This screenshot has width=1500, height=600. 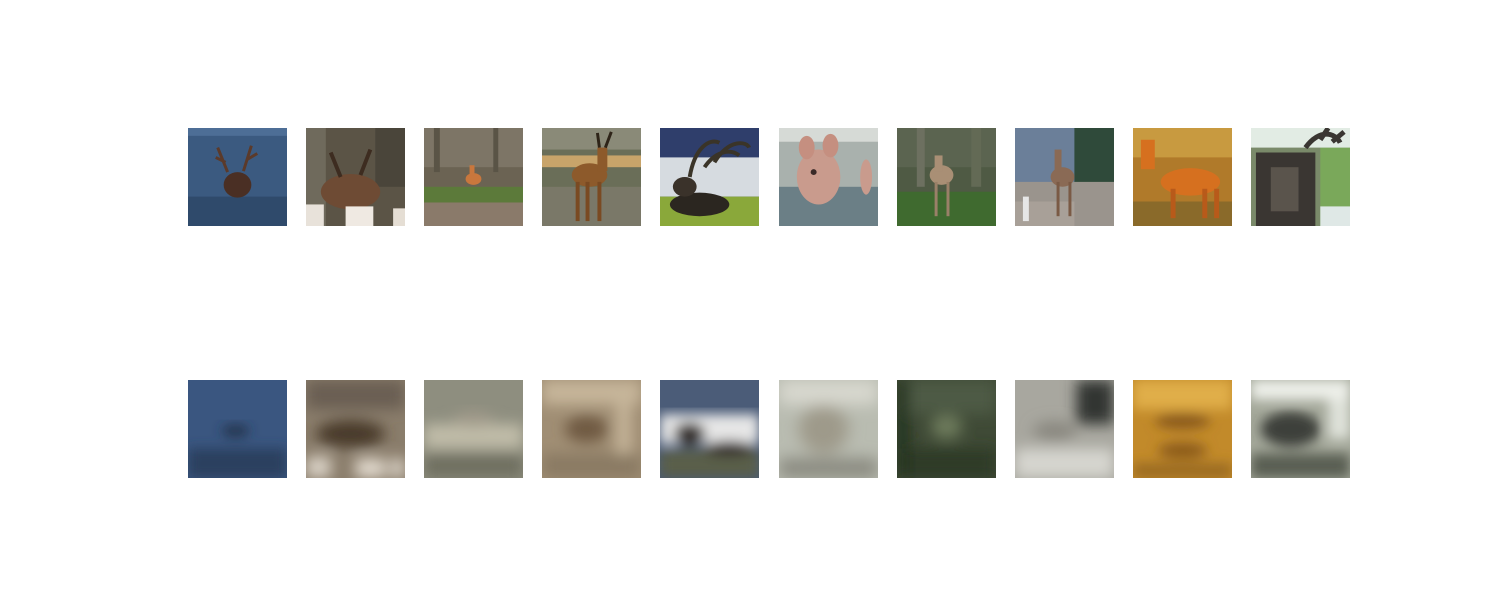 What do you see at coordinates (355, 177) in the screenshot?
I see `elk-icon` at bounding box center [355, 177].